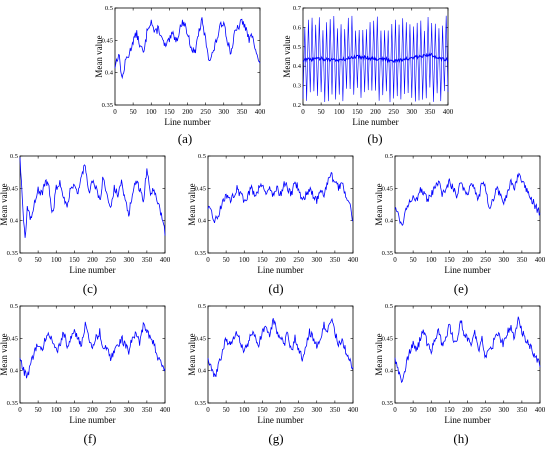  Describe the element at coordinates (297, 86) in the screenshot. I see `y-tick-label: 0.3` at that location.